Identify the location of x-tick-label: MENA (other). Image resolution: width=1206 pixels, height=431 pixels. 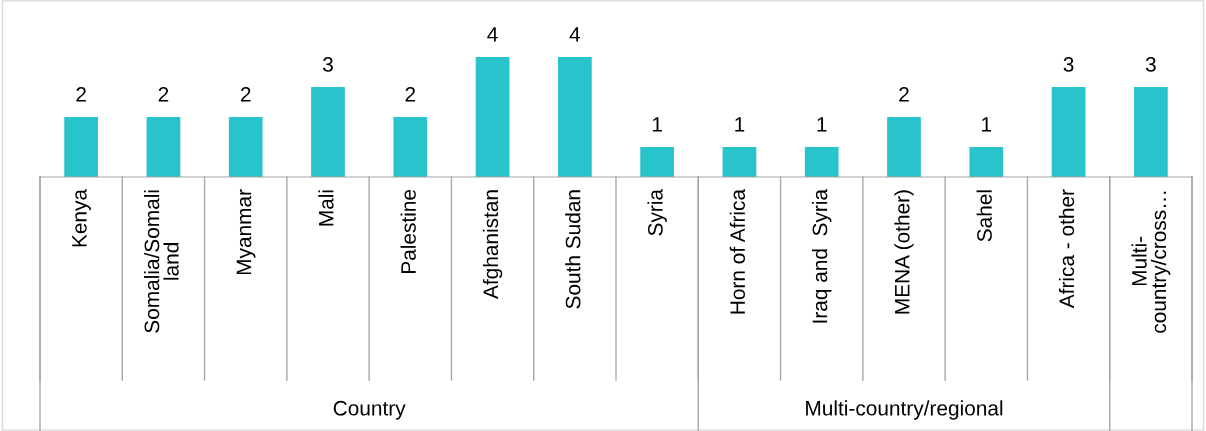
(904, 252).